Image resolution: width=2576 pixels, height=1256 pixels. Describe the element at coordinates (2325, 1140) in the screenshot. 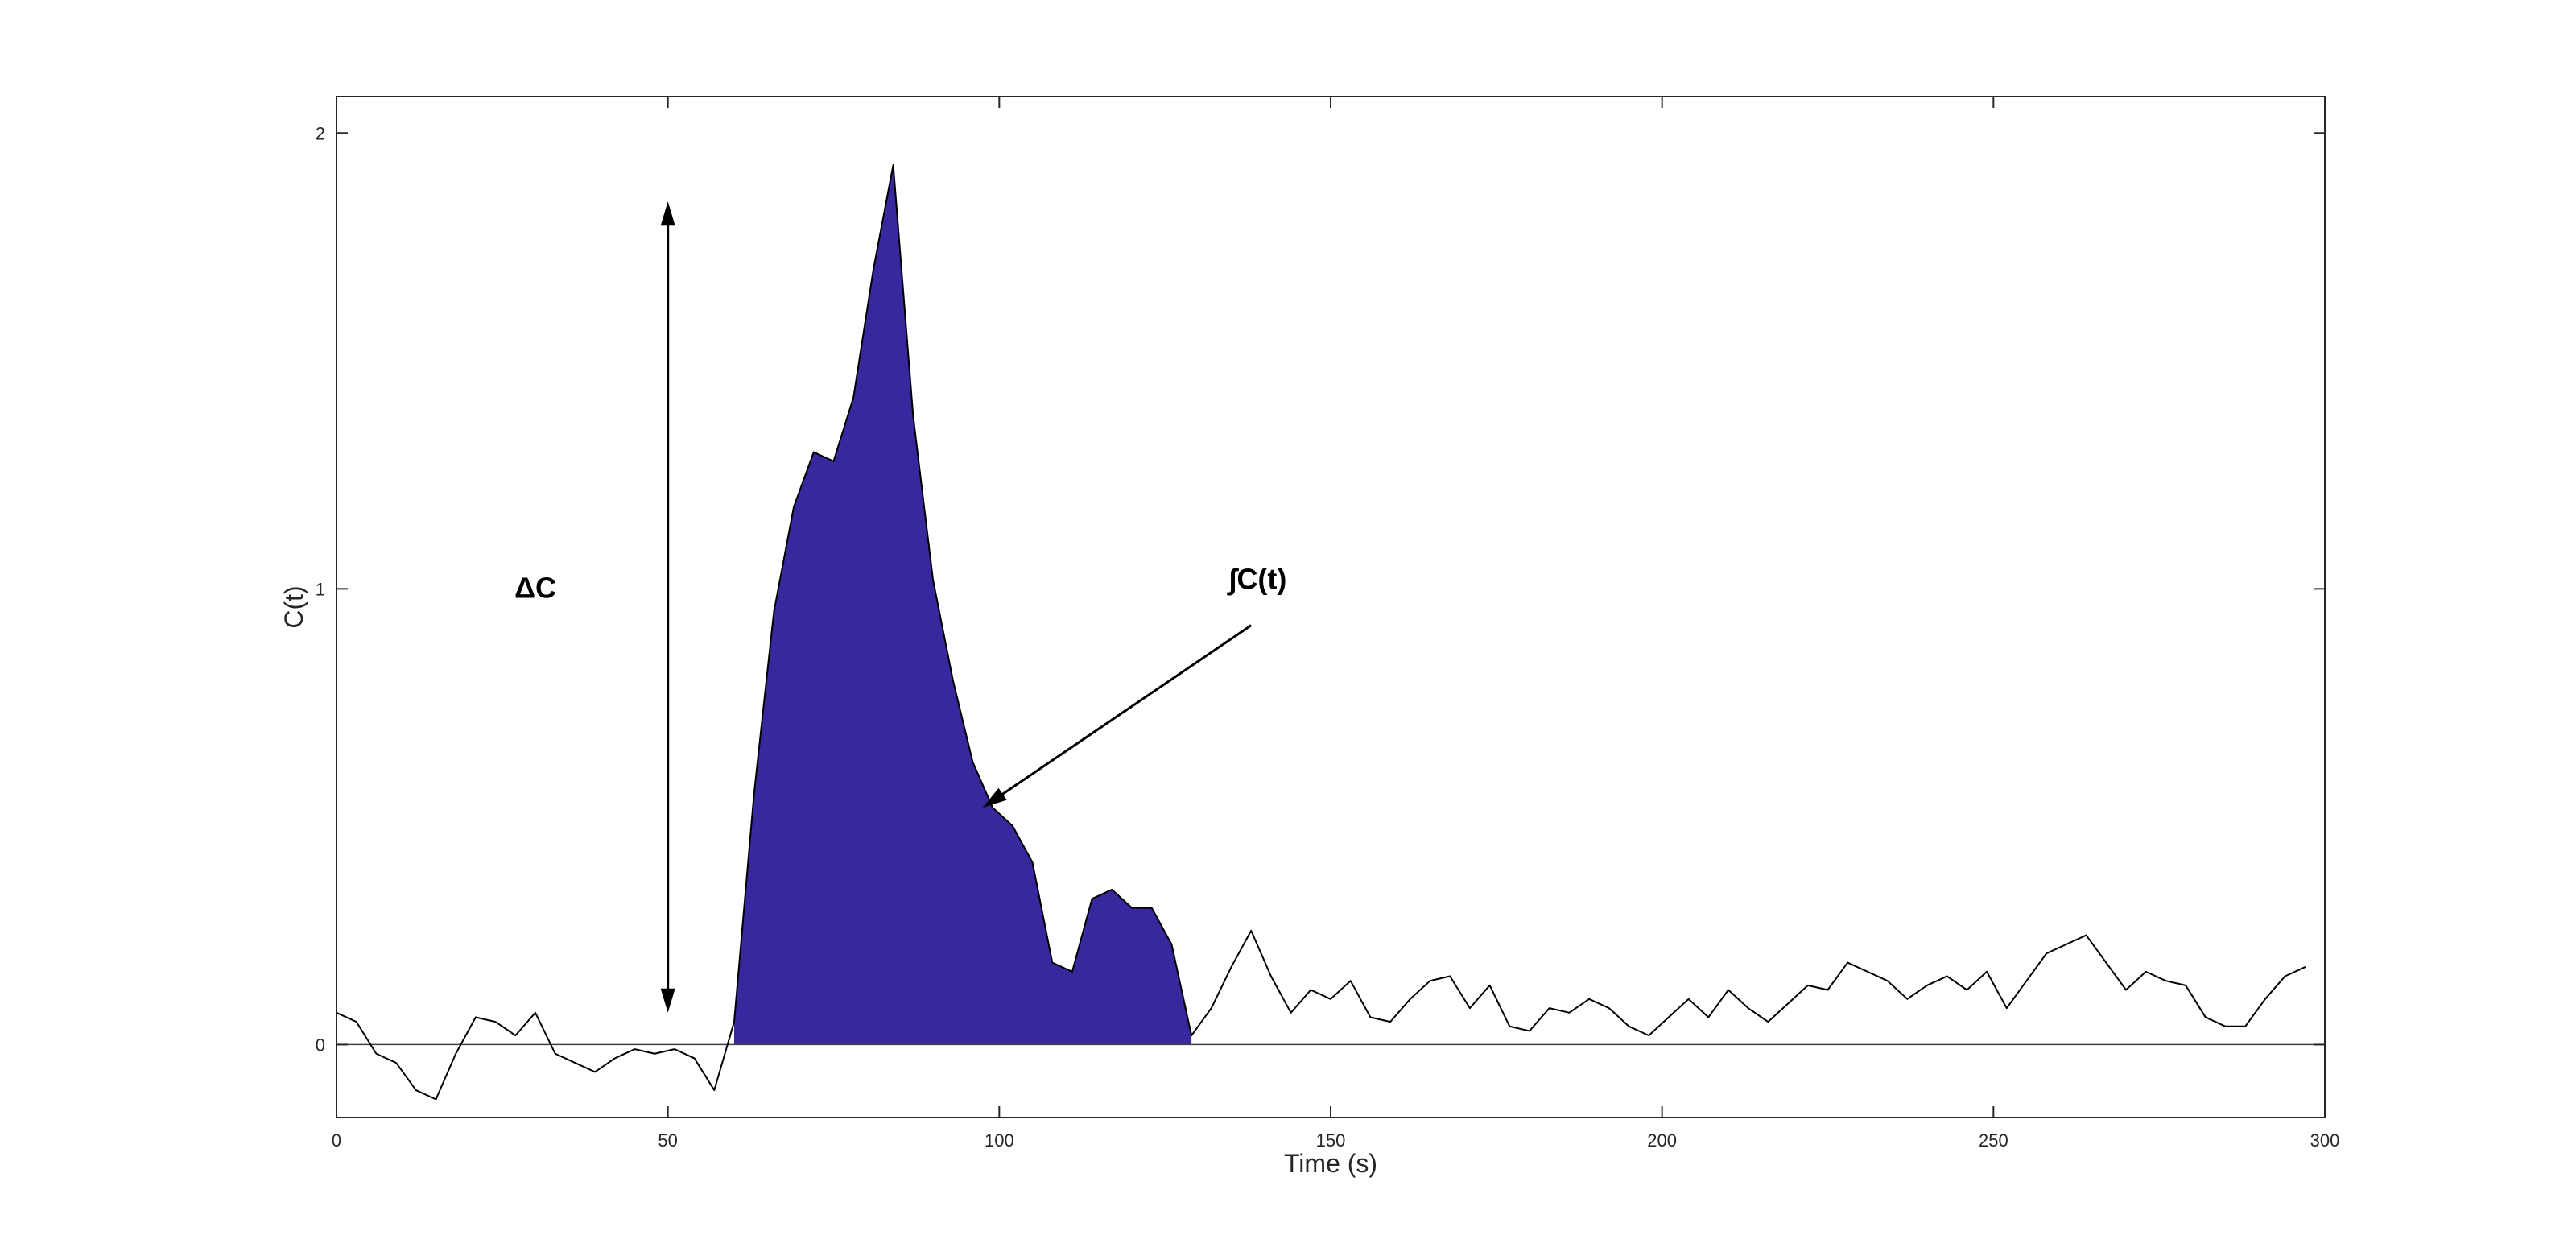

I see `x-tick-label: 300` at that location.